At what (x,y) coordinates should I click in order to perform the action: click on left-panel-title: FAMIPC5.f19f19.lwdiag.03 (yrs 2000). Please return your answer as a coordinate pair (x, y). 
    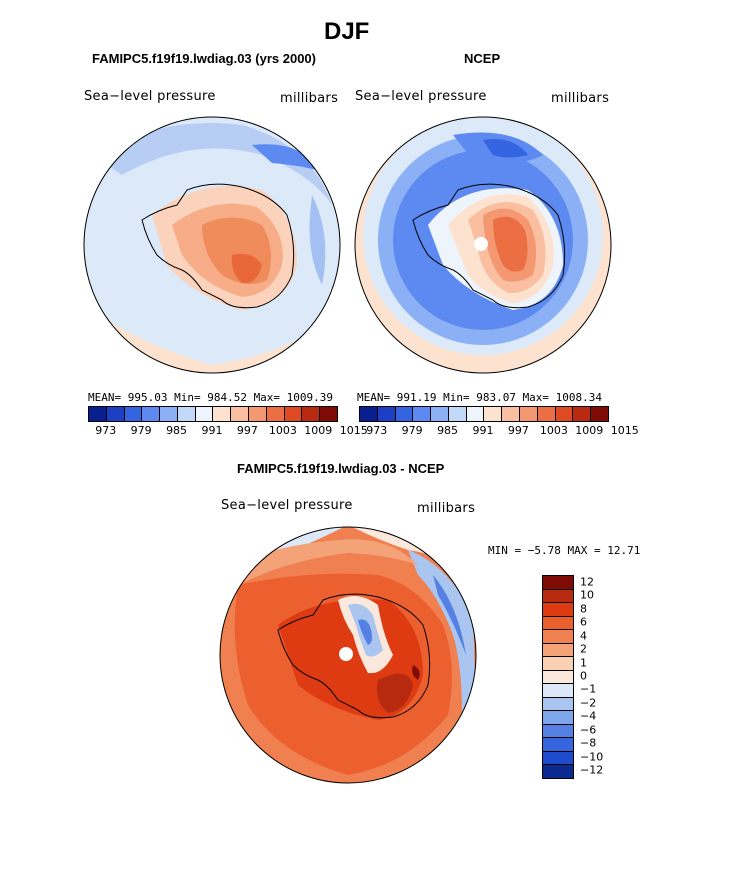
    Looking at the image, I should click on (204, 58).